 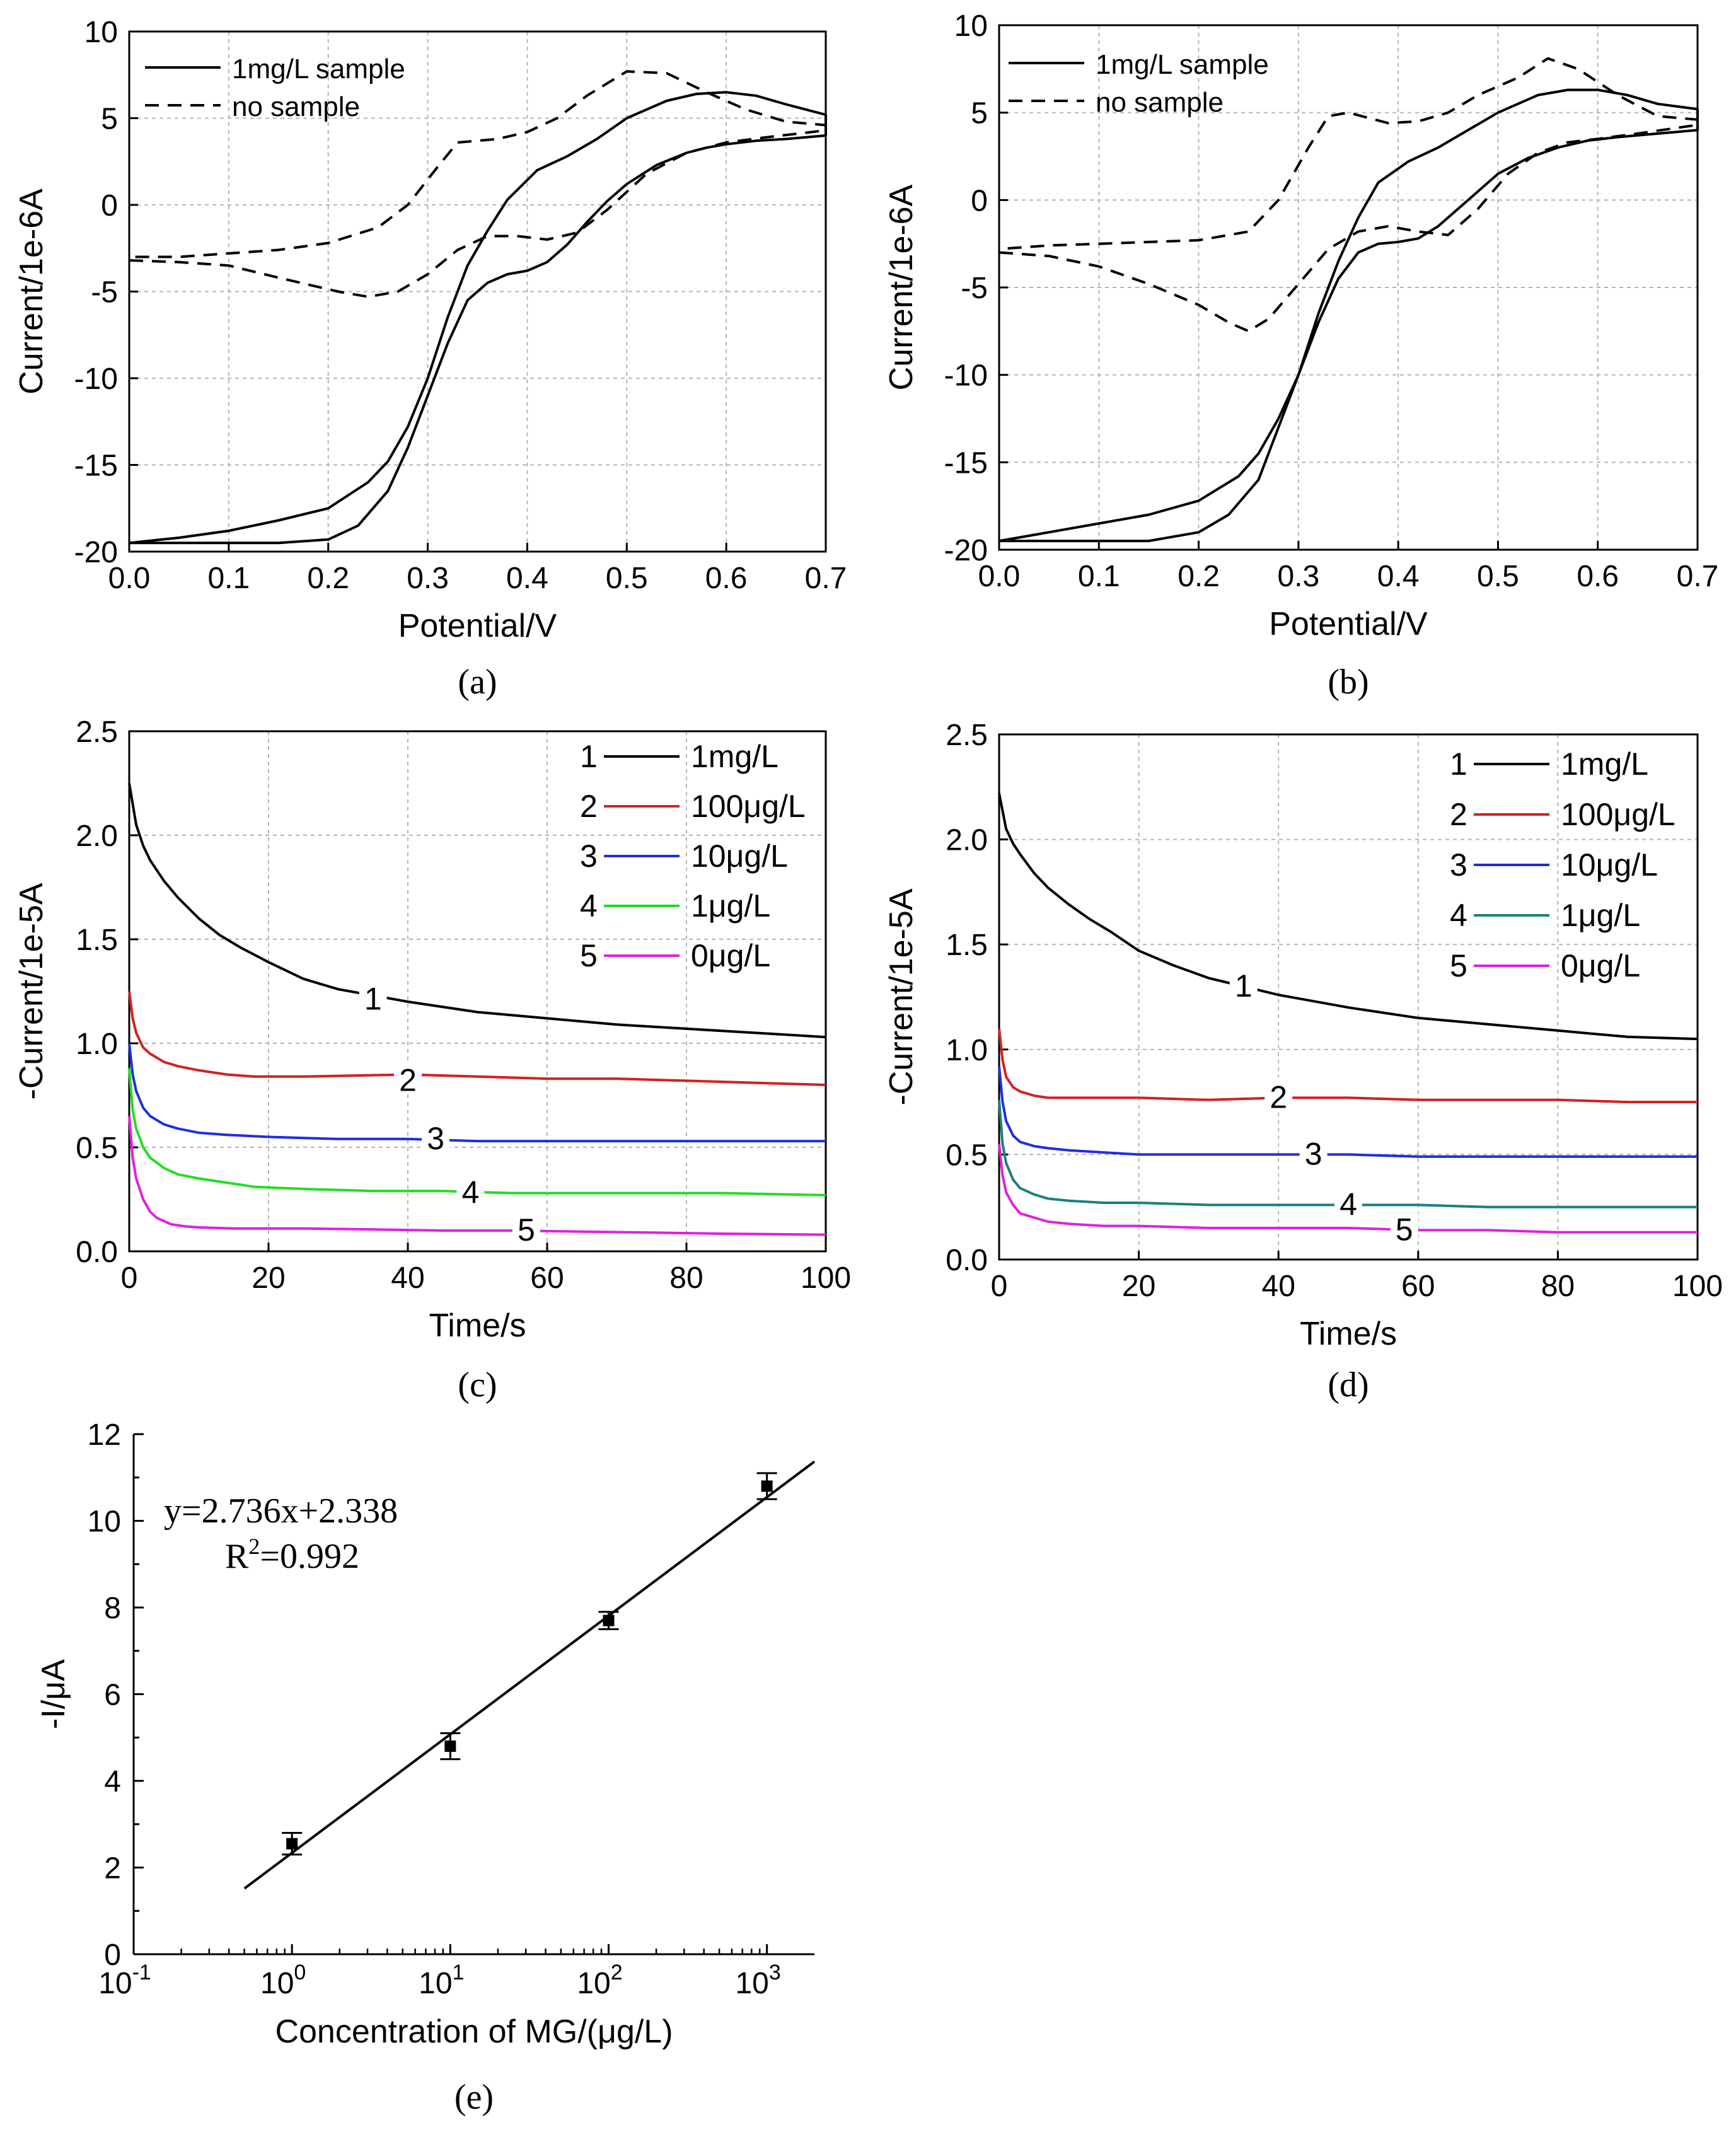 What do you see at coordinates (105, 1435) in the screenshot?
I see `y-tick-label: 12` at bounding box center [105, 1435].